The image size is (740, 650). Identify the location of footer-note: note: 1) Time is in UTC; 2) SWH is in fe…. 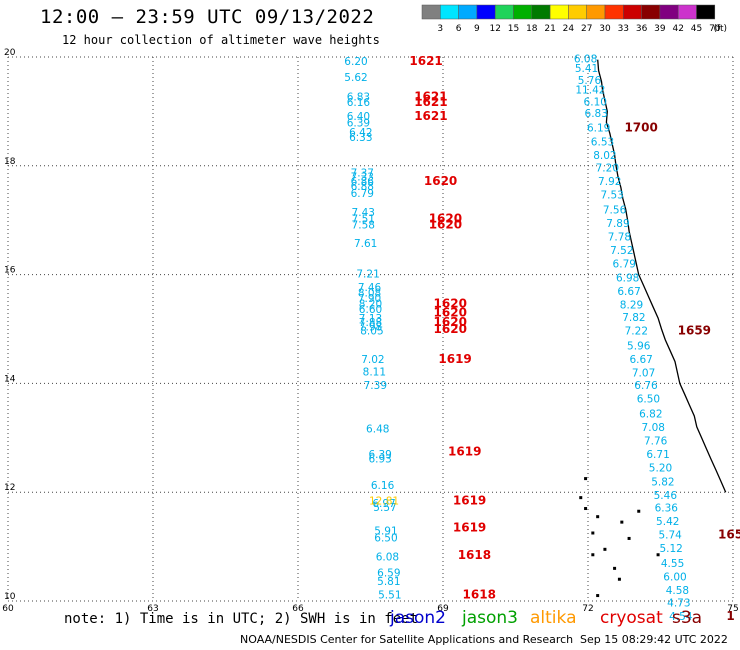
(241, 619).